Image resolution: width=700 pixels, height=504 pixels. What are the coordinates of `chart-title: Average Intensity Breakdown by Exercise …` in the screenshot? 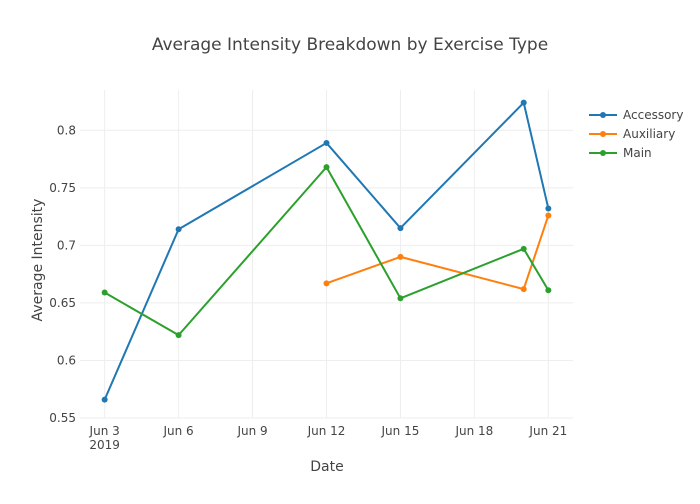 It's located at (350, 45).